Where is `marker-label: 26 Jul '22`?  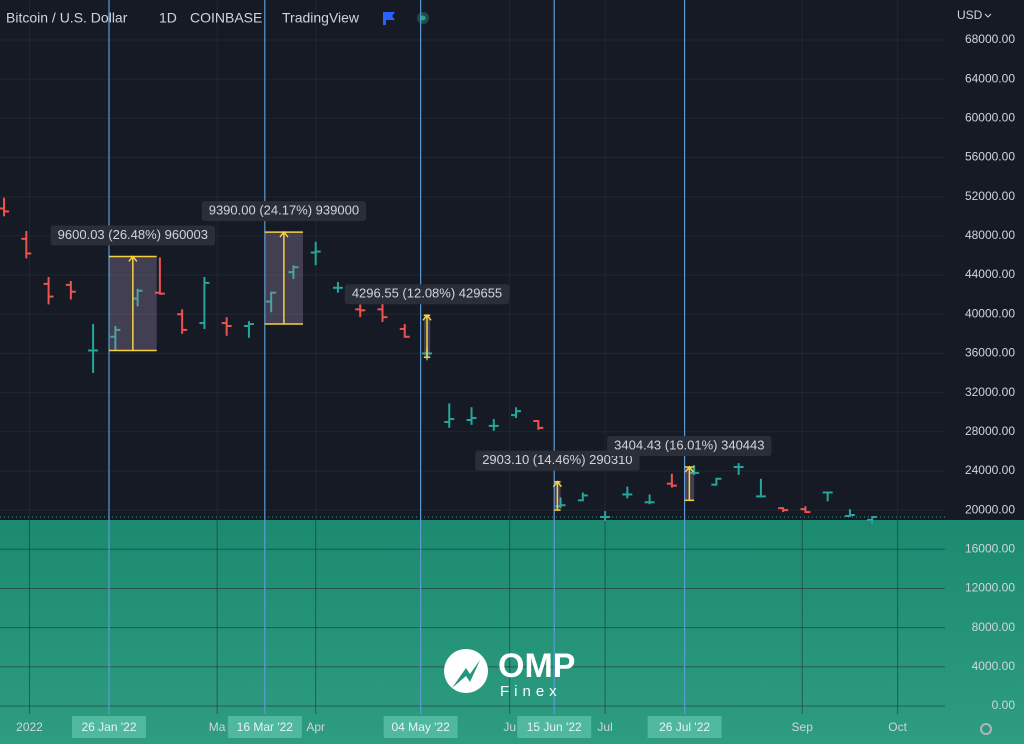 marker-label: 26 Jul '22 is located at coordinates (684, 727).